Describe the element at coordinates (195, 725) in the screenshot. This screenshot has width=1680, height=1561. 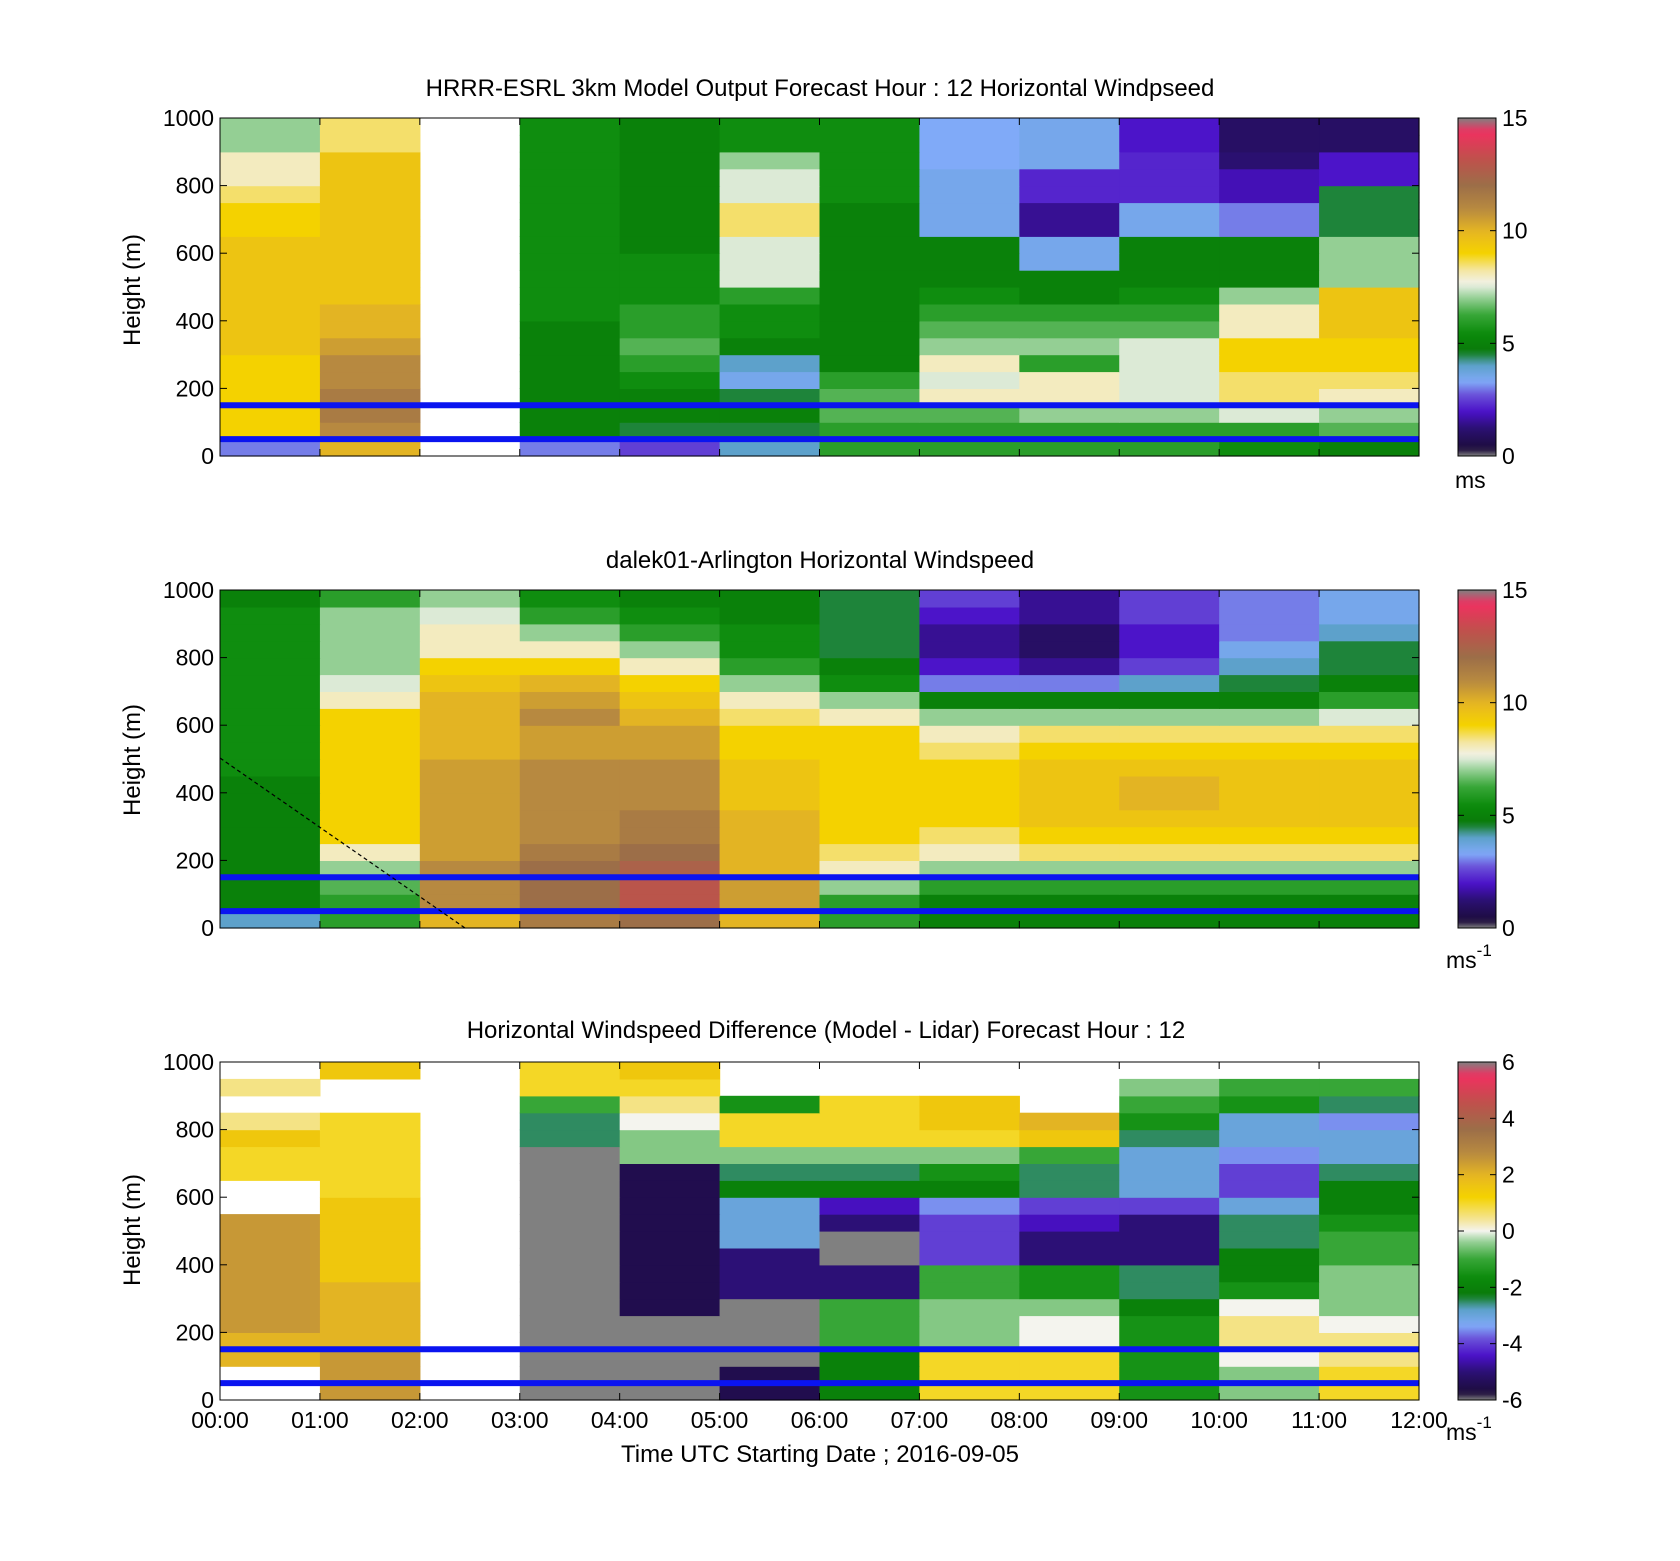
I see `y-tick-label: 600` at that location.